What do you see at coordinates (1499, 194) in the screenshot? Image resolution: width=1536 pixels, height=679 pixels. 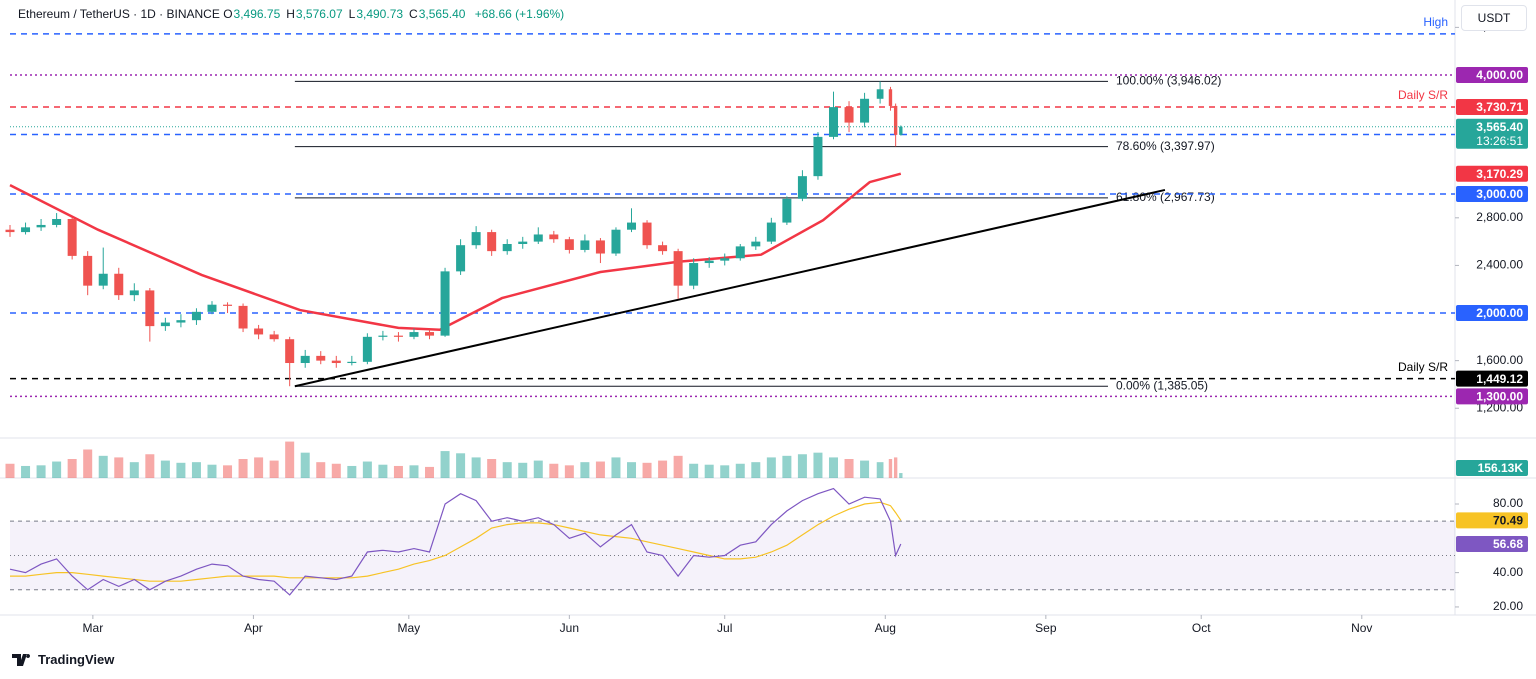 I see `level-price-label: 3,000.00` at bounding box center [1499, 194].